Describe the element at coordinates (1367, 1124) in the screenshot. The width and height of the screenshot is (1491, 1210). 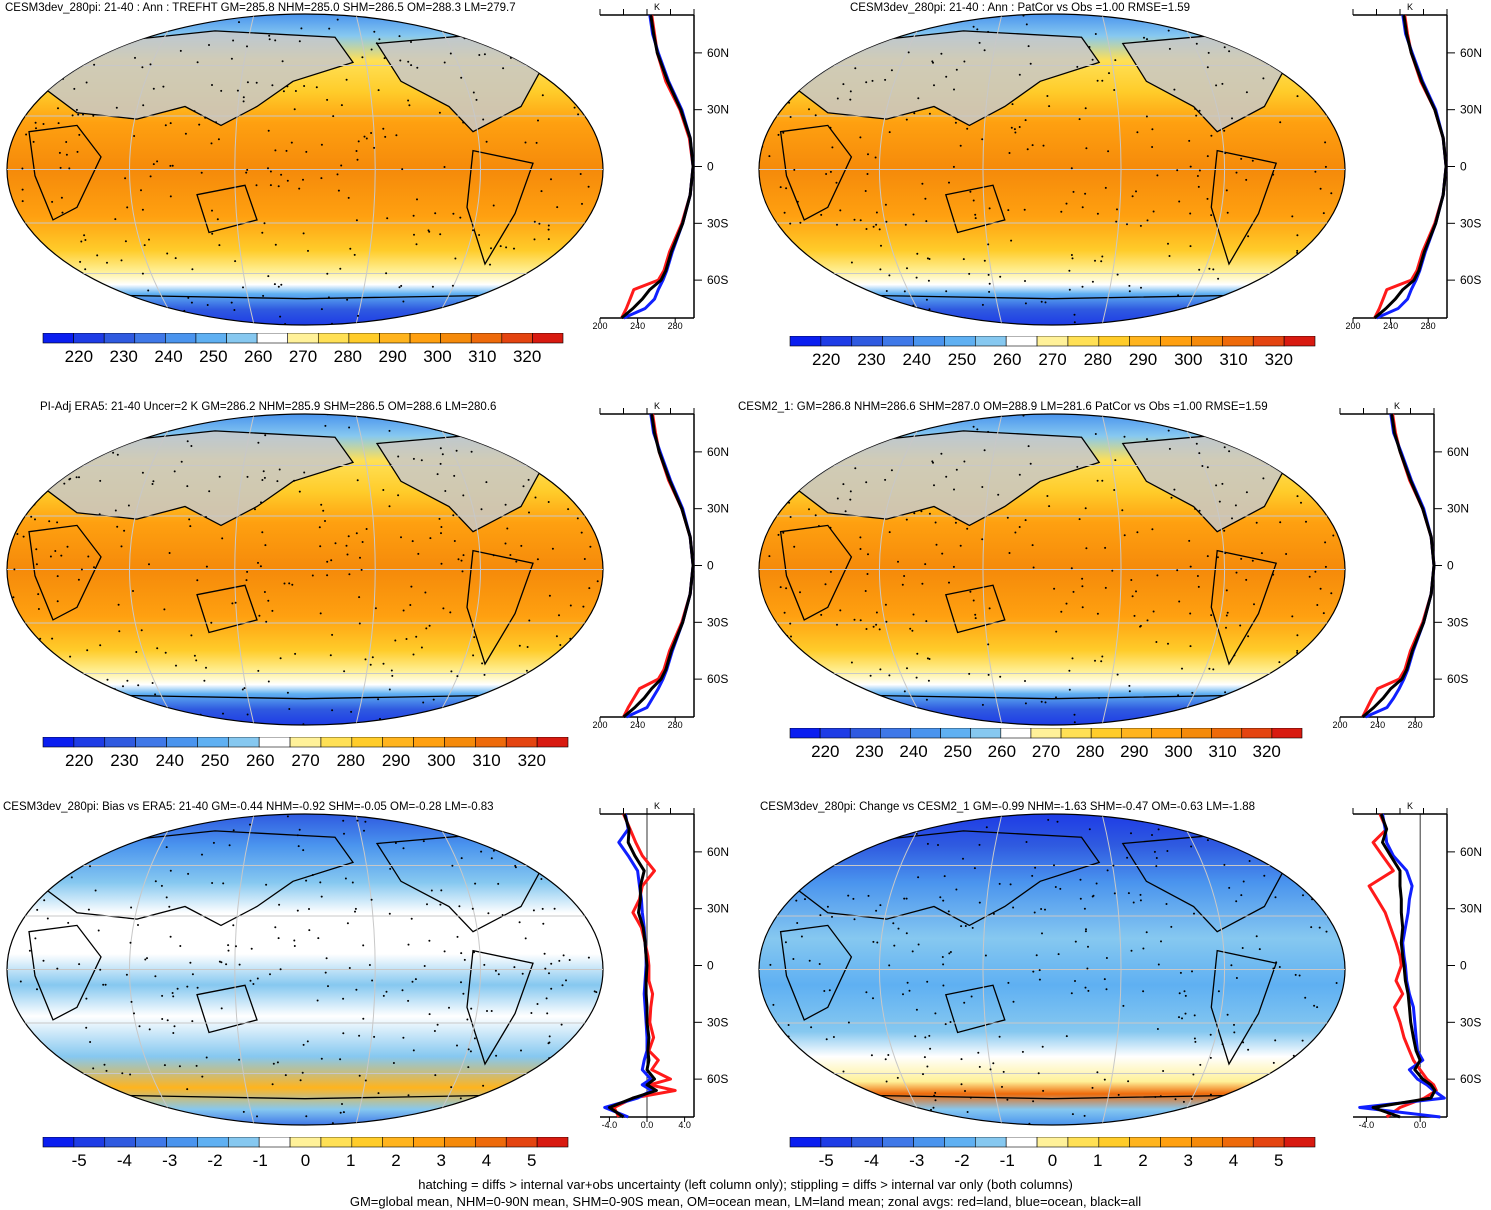
I see `zonal-x-tick-label: -4.0` at that location.